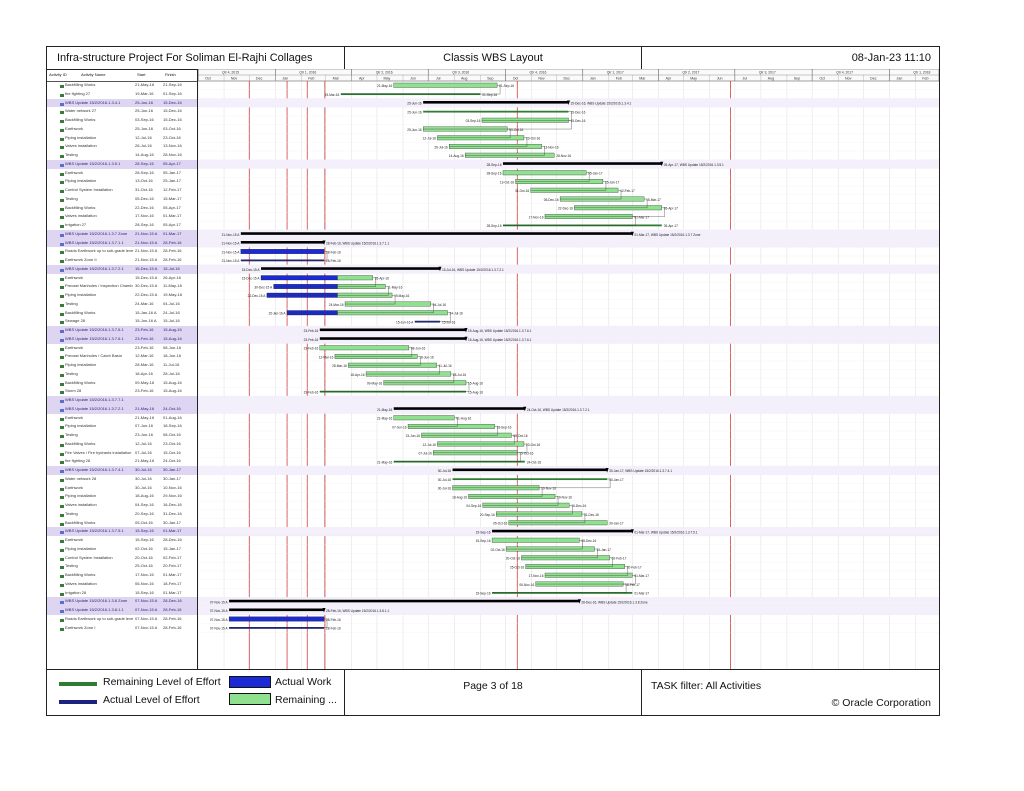 The width and height of the screenshot is (1024, 791). I want to click on table-row: Water network 27 25-Jun-16 15-Dec-16, so click(122, 111).